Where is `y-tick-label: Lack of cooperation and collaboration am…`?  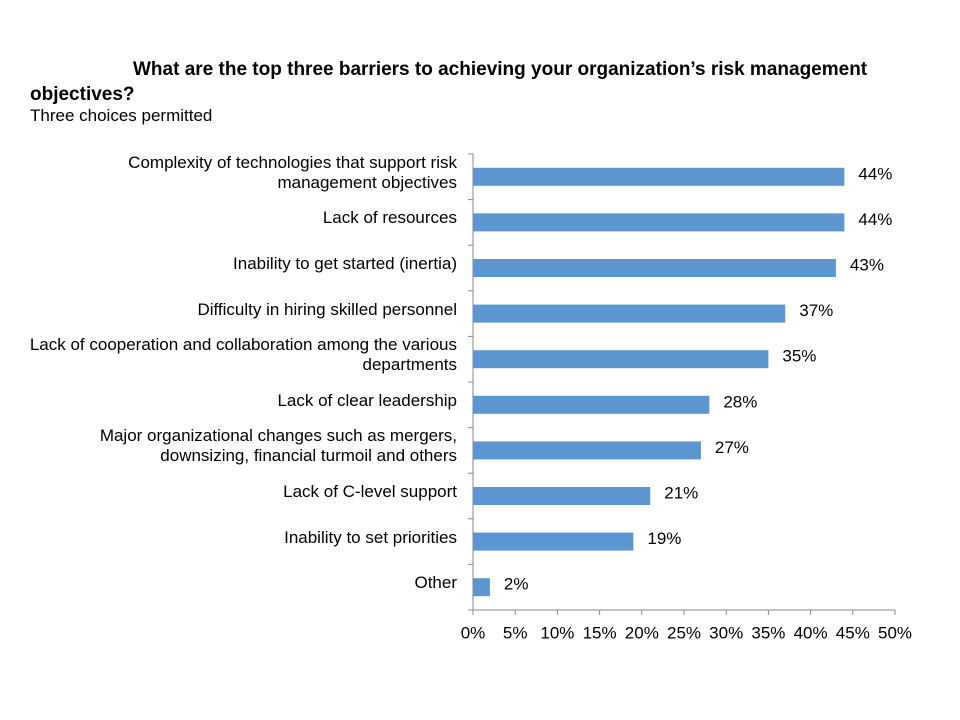 y-tick-label: Lack of cooperation and collaboration am… is located at coordinates (243, 355).